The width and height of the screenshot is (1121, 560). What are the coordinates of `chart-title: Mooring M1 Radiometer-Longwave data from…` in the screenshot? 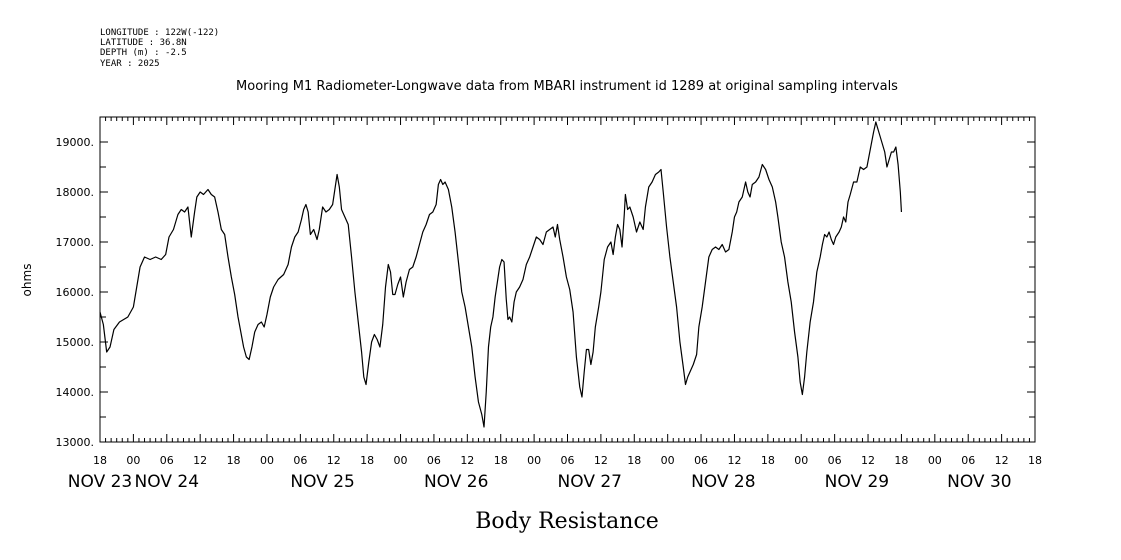 It's located at (567, 86).